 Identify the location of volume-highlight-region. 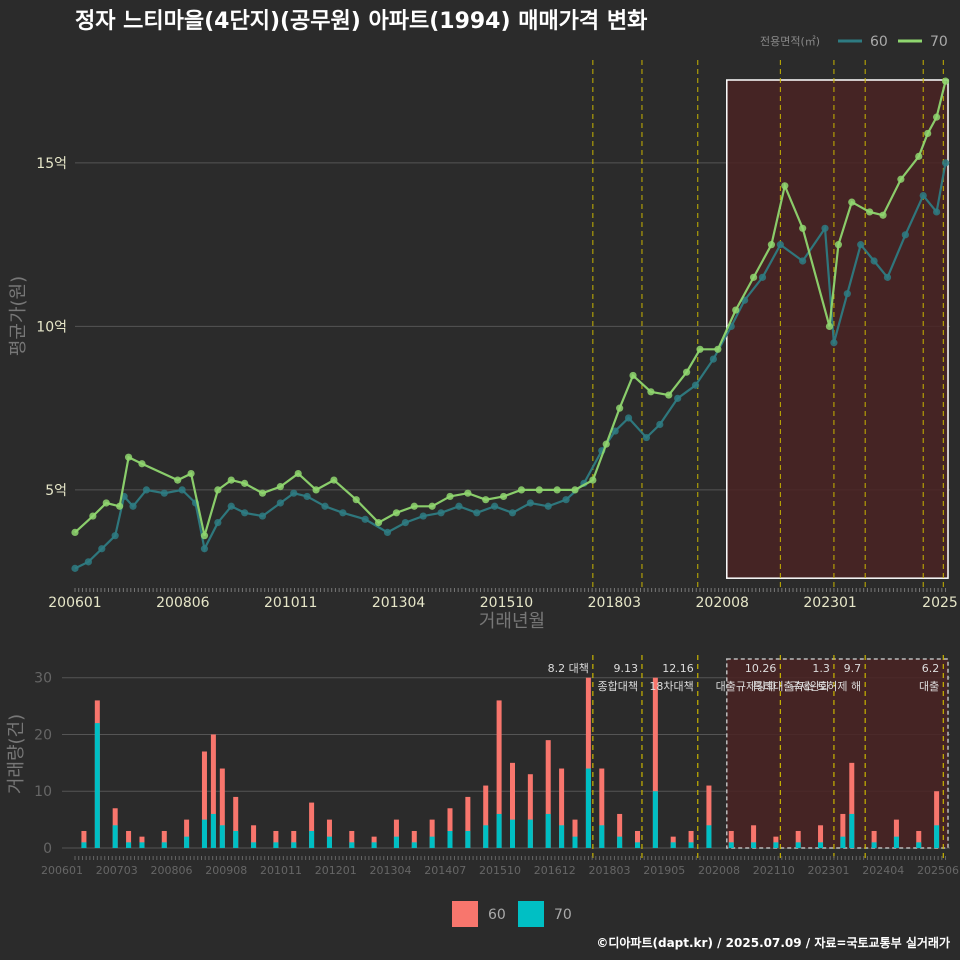
(837, 753).